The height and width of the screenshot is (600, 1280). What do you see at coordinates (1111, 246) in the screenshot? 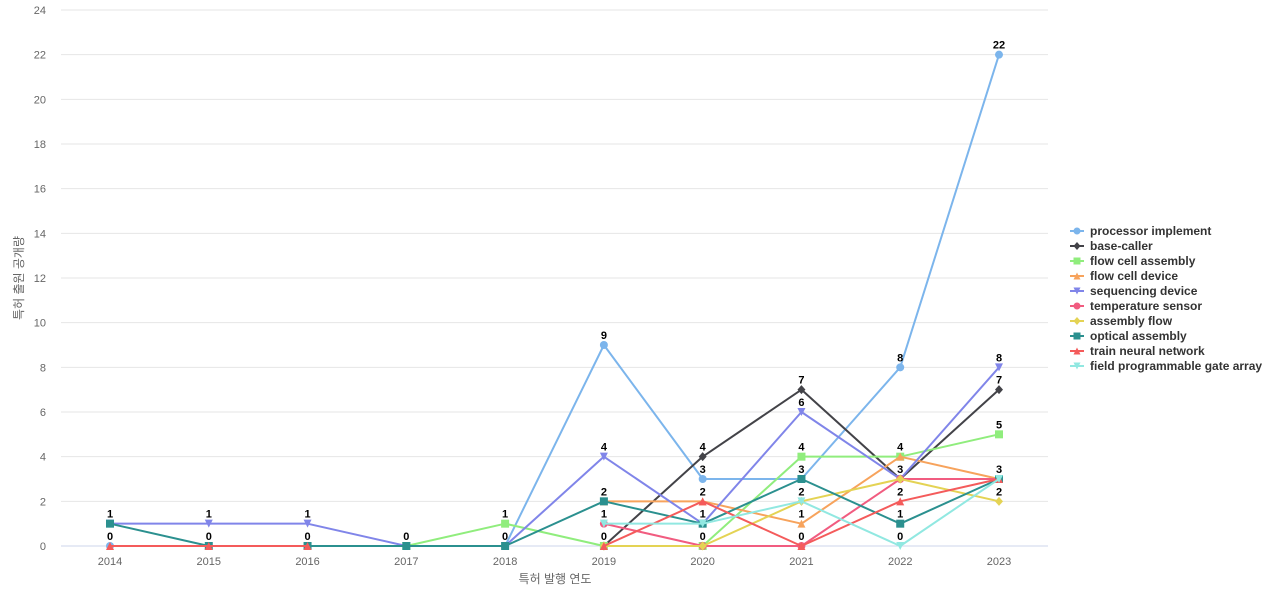
I see `legend-item: base-caller` at bounding box center [1111, 246].